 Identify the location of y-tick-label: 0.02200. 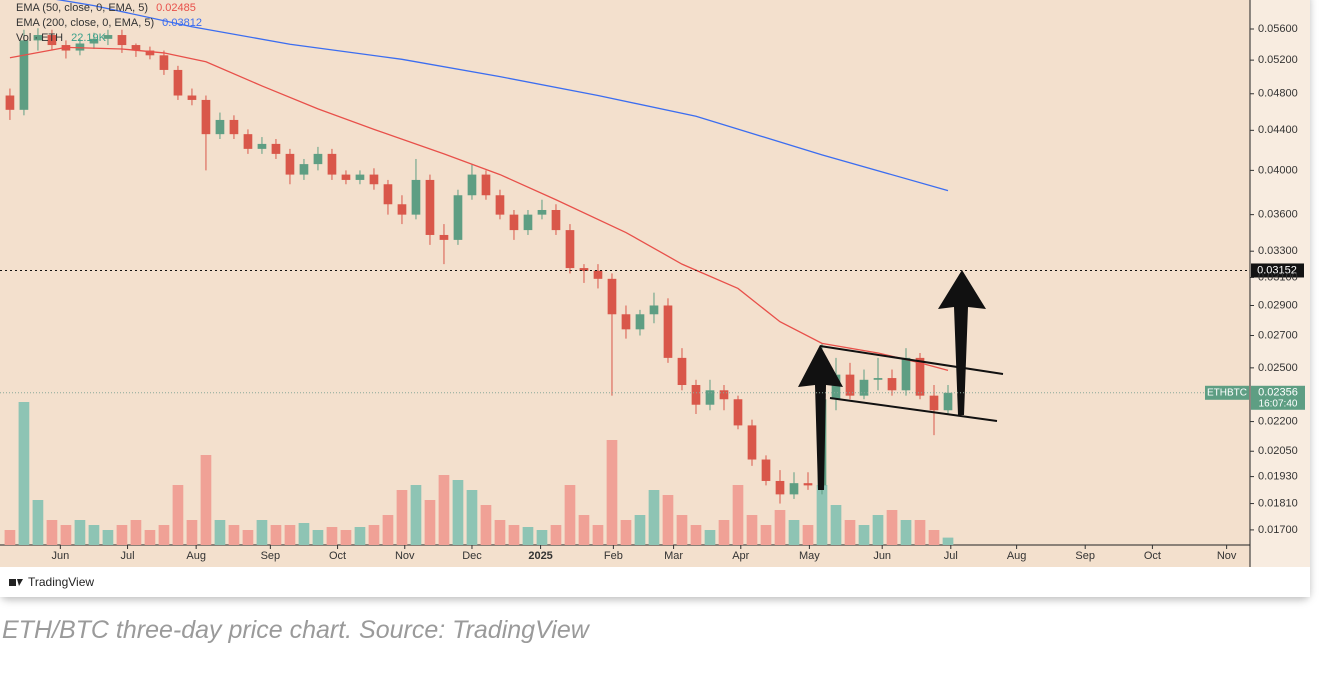
(1278, 421).